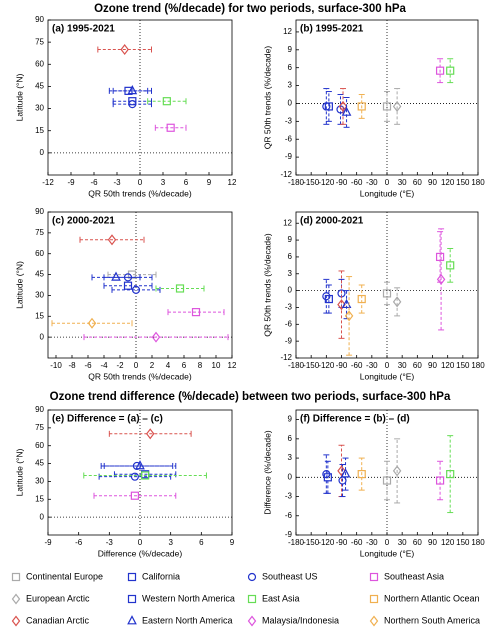  Describe the element at coordinates (286, 174) in the screenshot. I see `y-tick-label: -12` at that location.